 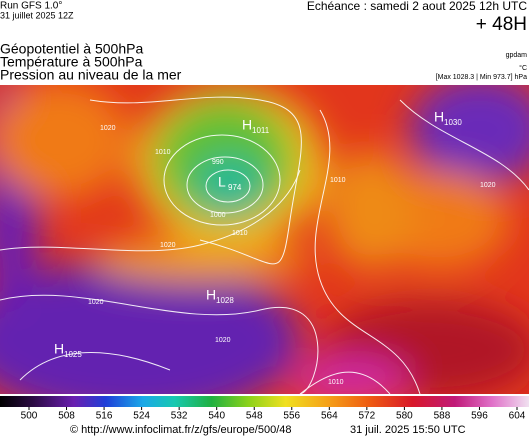 What do you see at coordinates (453, 122) in the screenshot?
I see `center-value: 1030` at bounding box center [453, 122].